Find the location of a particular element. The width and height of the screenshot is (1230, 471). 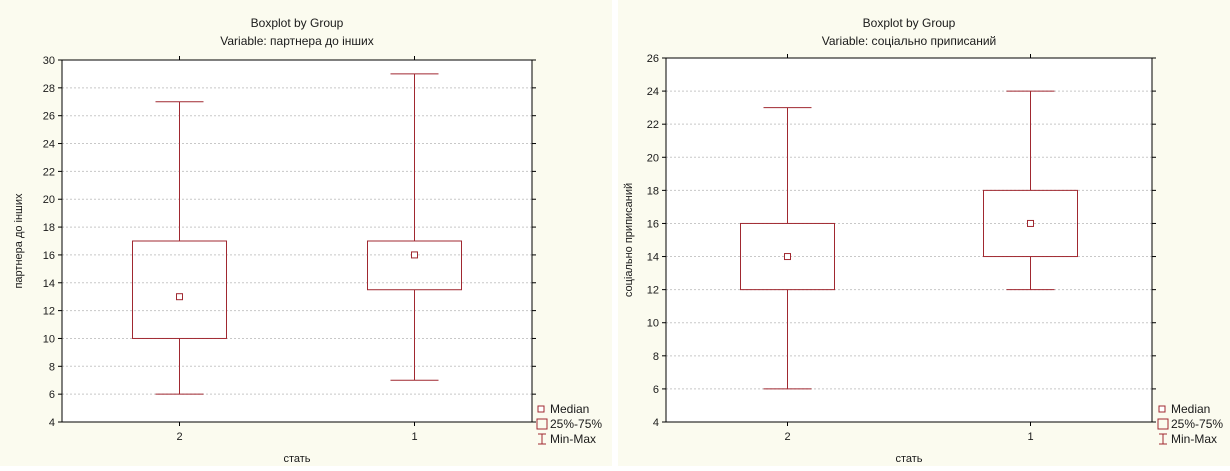

y-tick-label: 28 is located at coordinates (49, 89).